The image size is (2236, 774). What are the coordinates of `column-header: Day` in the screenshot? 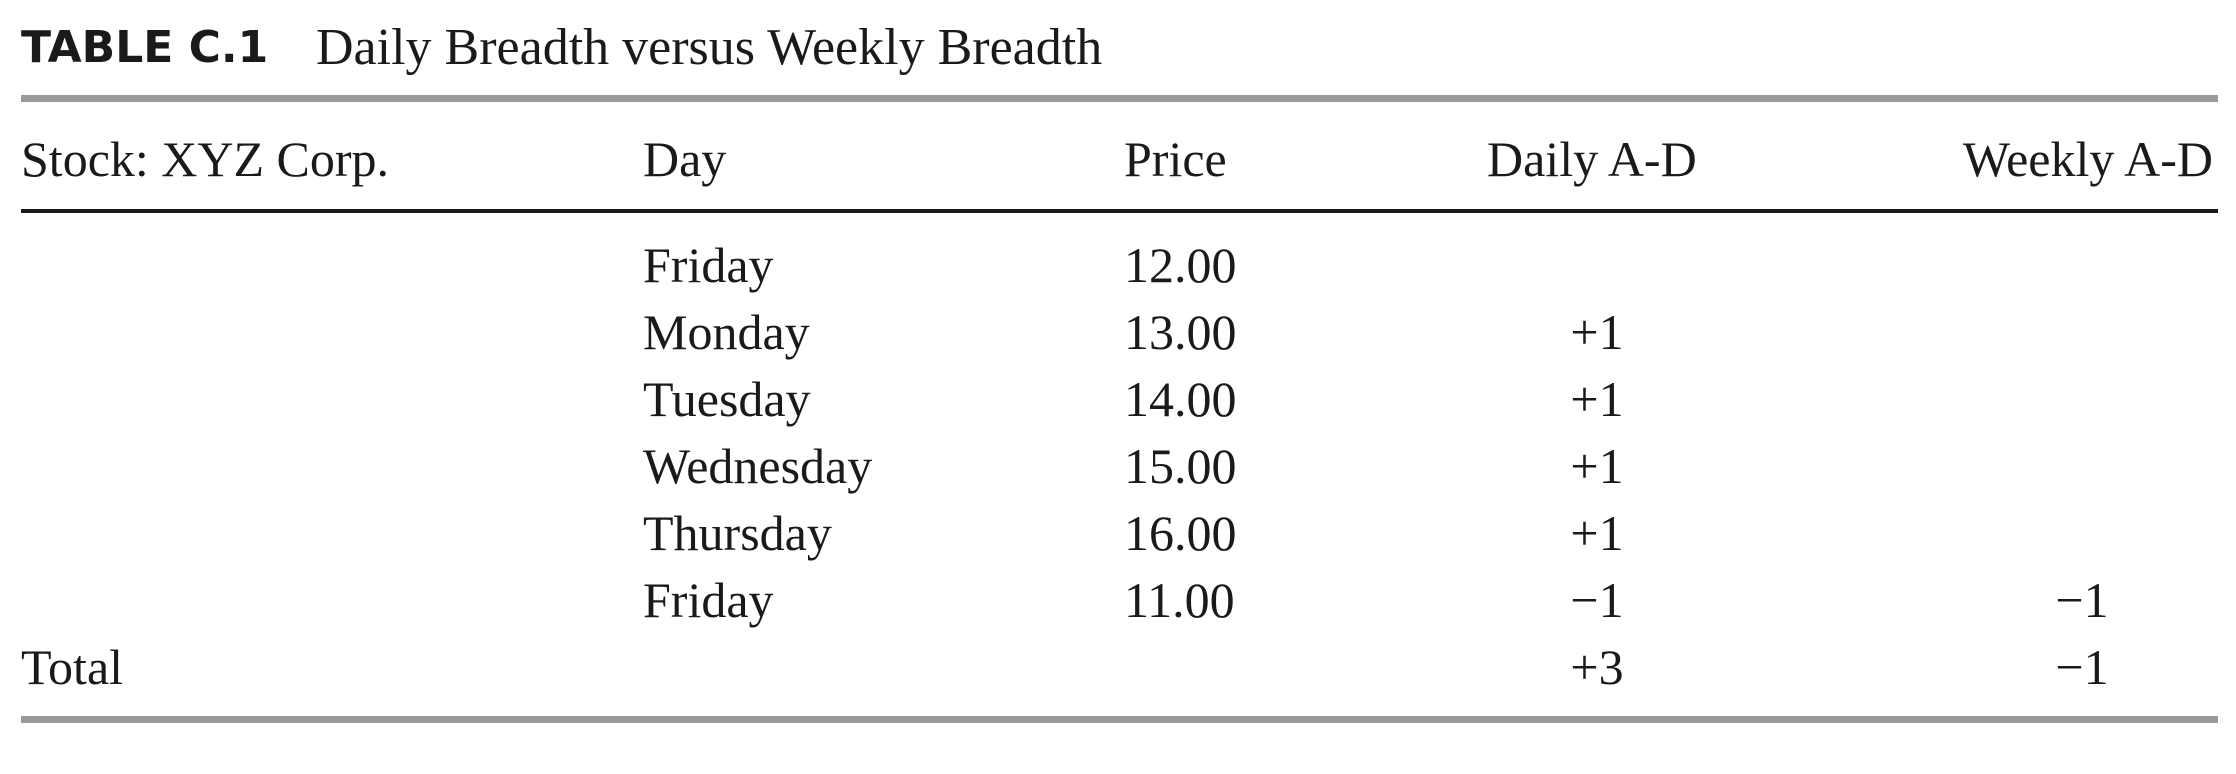 It's located at (685, 159).